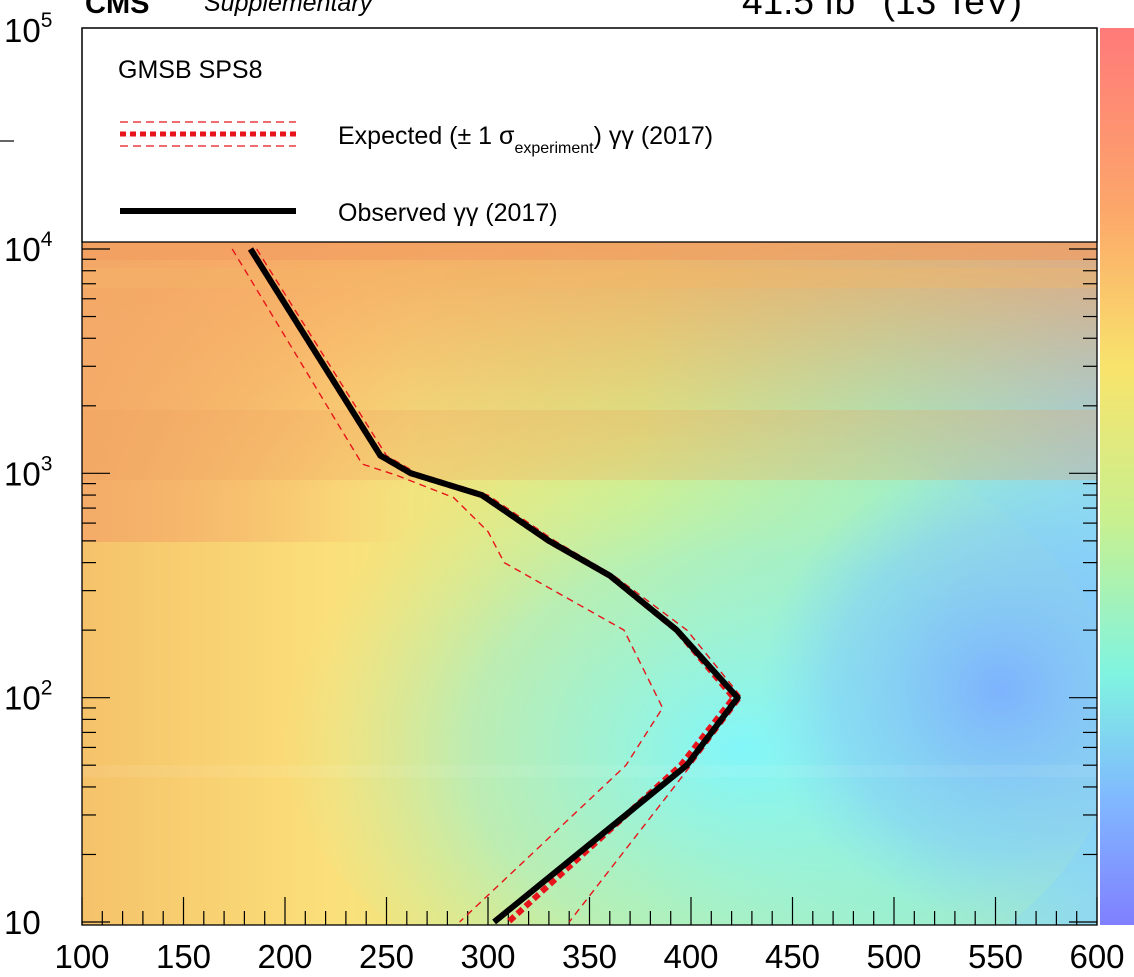 Image resolution: width=1134 pixels, height=977 pixels. Describe the element at coordinates (882, 11) in the screenshot. I see `lumi-label: 41.5 fb-1(13 TeV)` at that location.